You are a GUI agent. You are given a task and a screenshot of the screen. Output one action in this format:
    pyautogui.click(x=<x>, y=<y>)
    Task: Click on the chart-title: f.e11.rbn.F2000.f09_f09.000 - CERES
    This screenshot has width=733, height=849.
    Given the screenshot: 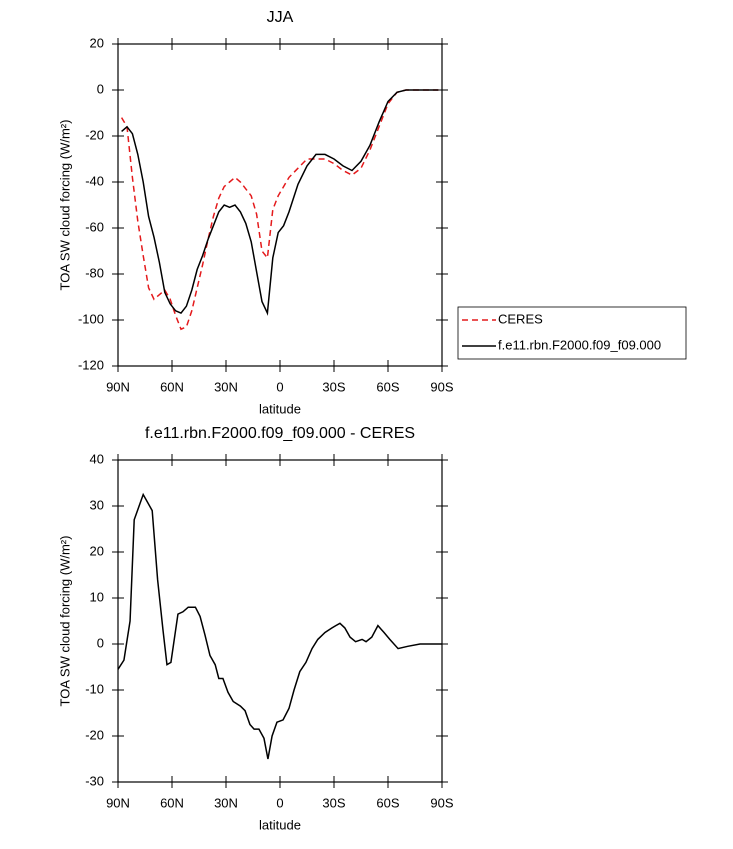 What is the action you would take?
    pyautogui.click(x=280, y=433)
    